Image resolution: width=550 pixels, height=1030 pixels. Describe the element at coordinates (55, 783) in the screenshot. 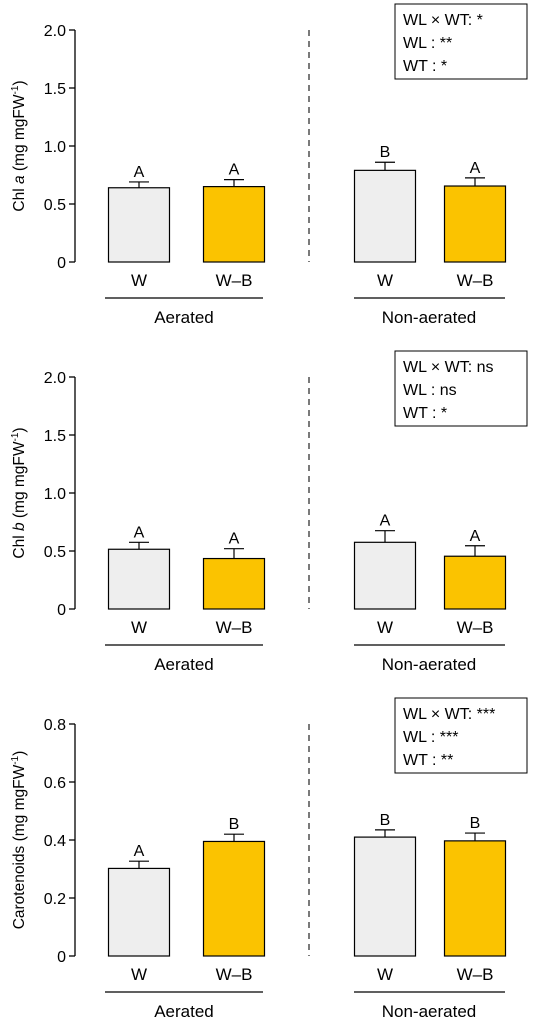

I see `y-tick-label: 0.6` at that location.